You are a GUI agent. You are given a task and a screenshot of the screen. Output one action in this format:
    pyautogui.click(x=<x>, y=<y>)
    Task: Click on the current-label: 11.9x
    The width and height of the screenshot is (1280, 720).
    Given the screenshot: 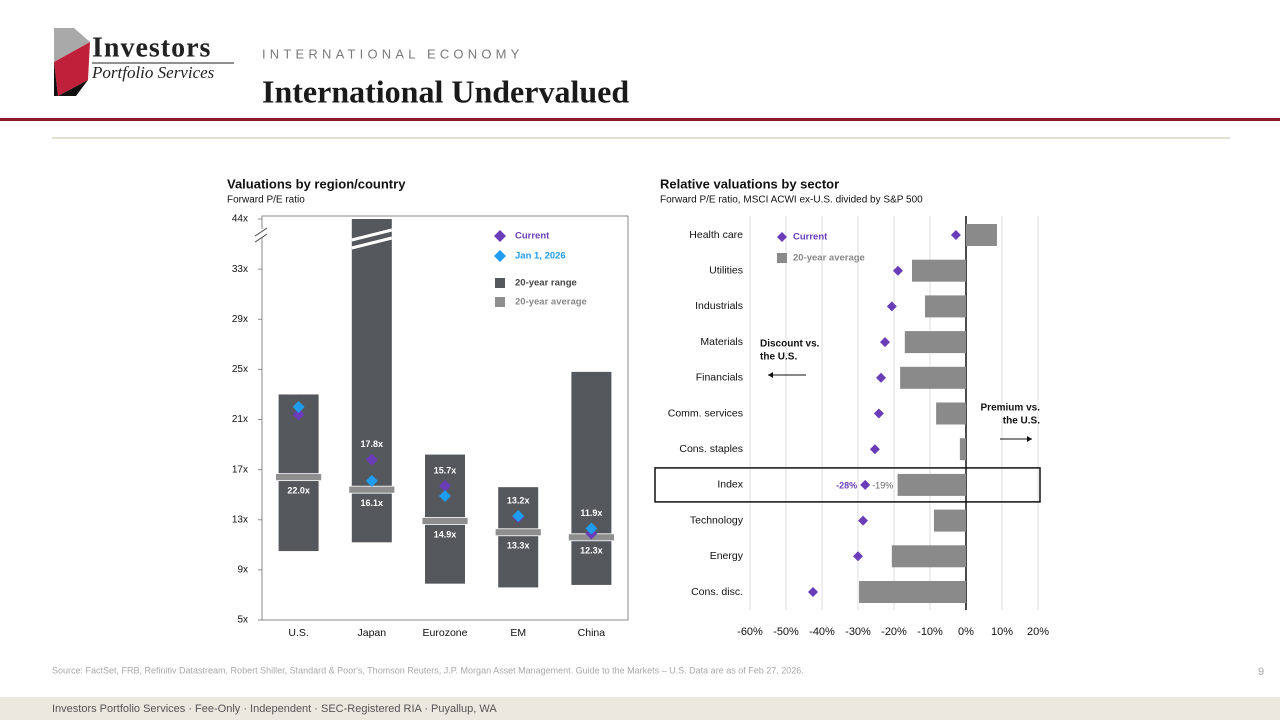 What is the action you would take?
    pyautogui.click(x=591, y=513)
    